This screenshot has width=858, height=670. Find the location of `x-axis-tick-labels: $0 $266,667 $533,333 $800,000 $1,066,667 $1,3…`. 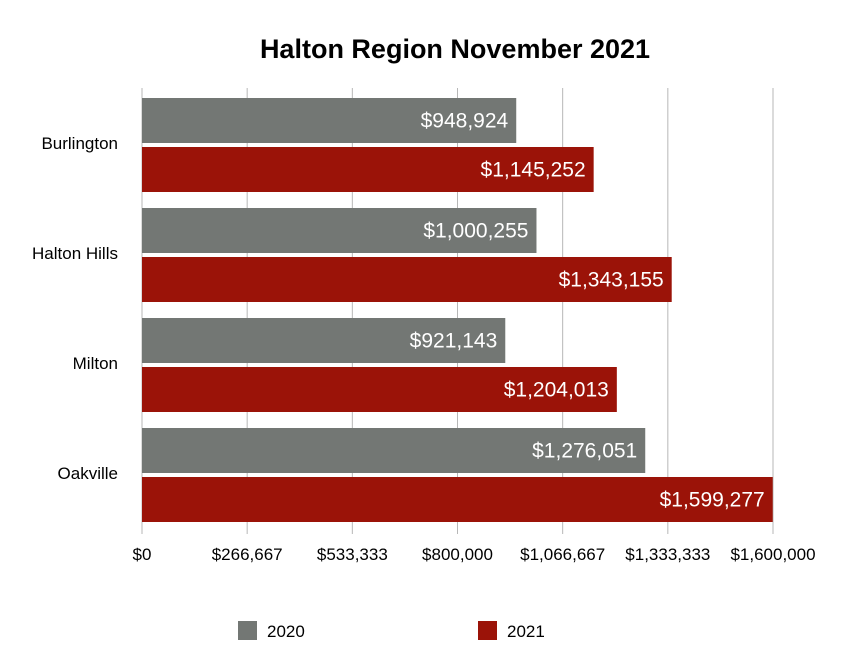

x-axis-tick-labels: $0 $266,667 $533,333 $800,000 $1,066,667 $1,3… is located at coordinates (474, 554).